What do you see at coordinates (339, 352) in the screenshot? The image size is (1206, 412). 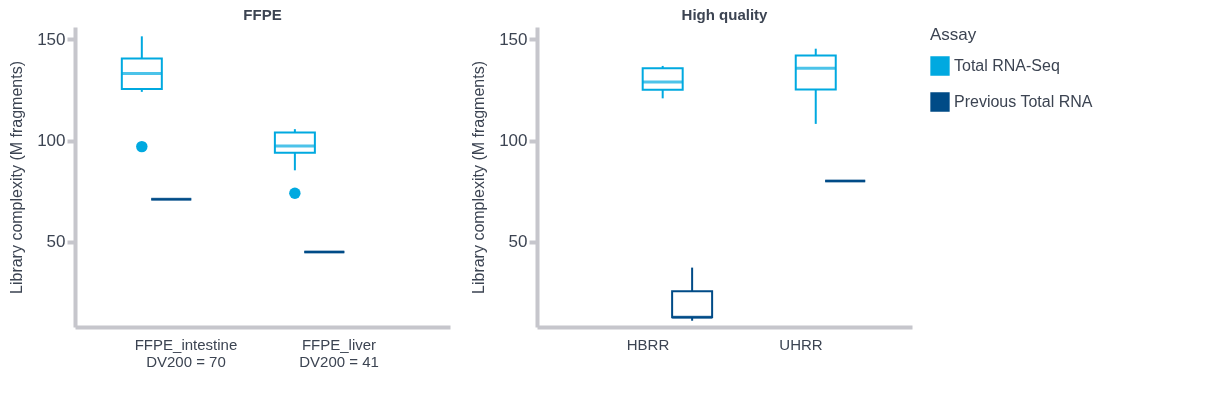 I see `x-tick-label: FFPE_liver DV200 = 41` at bounding box center [339, 352].